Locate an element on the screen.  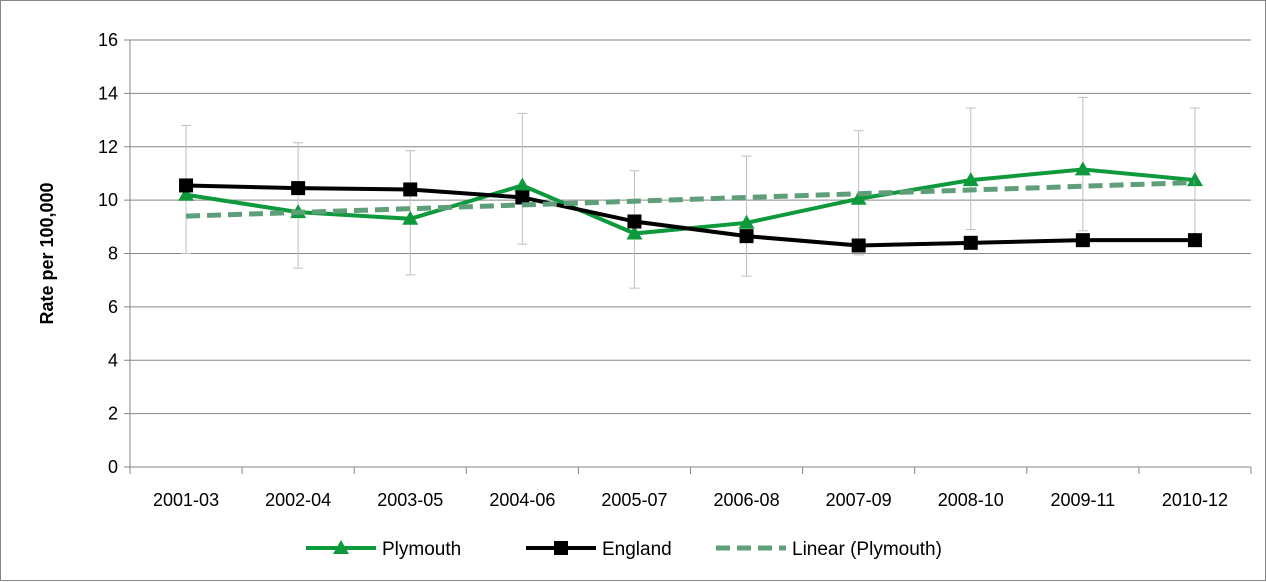
x-tick-label: 2007-09 is located at coordinates (859, 500).